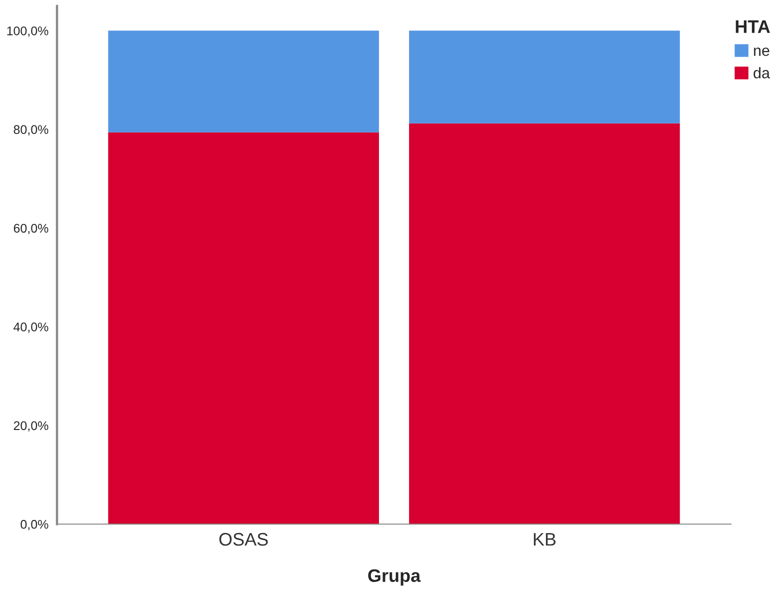 The height and width of the screenshot is (599, 781). Describe the element at coordinates (753, 26) in the screenshot. I see `legend-title: HTA` at that location.